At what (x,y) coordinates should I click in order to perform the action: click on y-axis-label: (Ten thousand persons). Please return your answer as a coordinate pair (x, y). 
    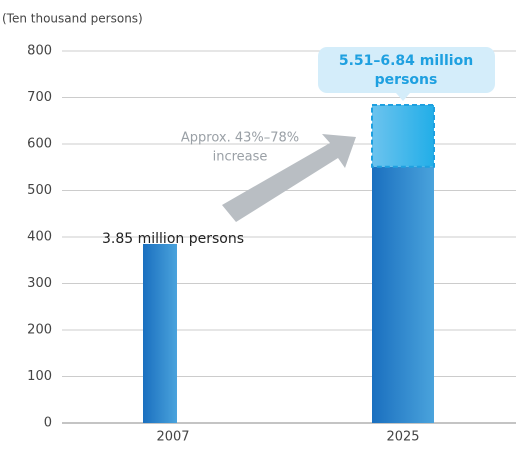
    Looking at the image, I should click on (72, 19).